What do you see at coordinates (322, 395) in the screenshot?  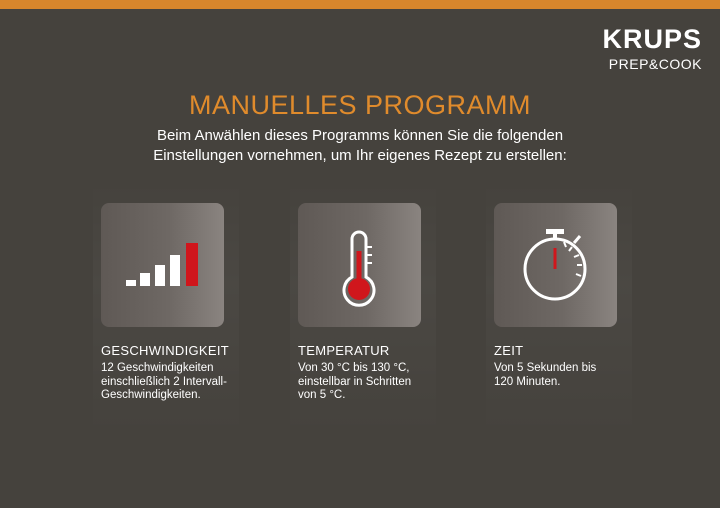 I see `description-line: von 5 °C.` at bounding box center [322, 395].